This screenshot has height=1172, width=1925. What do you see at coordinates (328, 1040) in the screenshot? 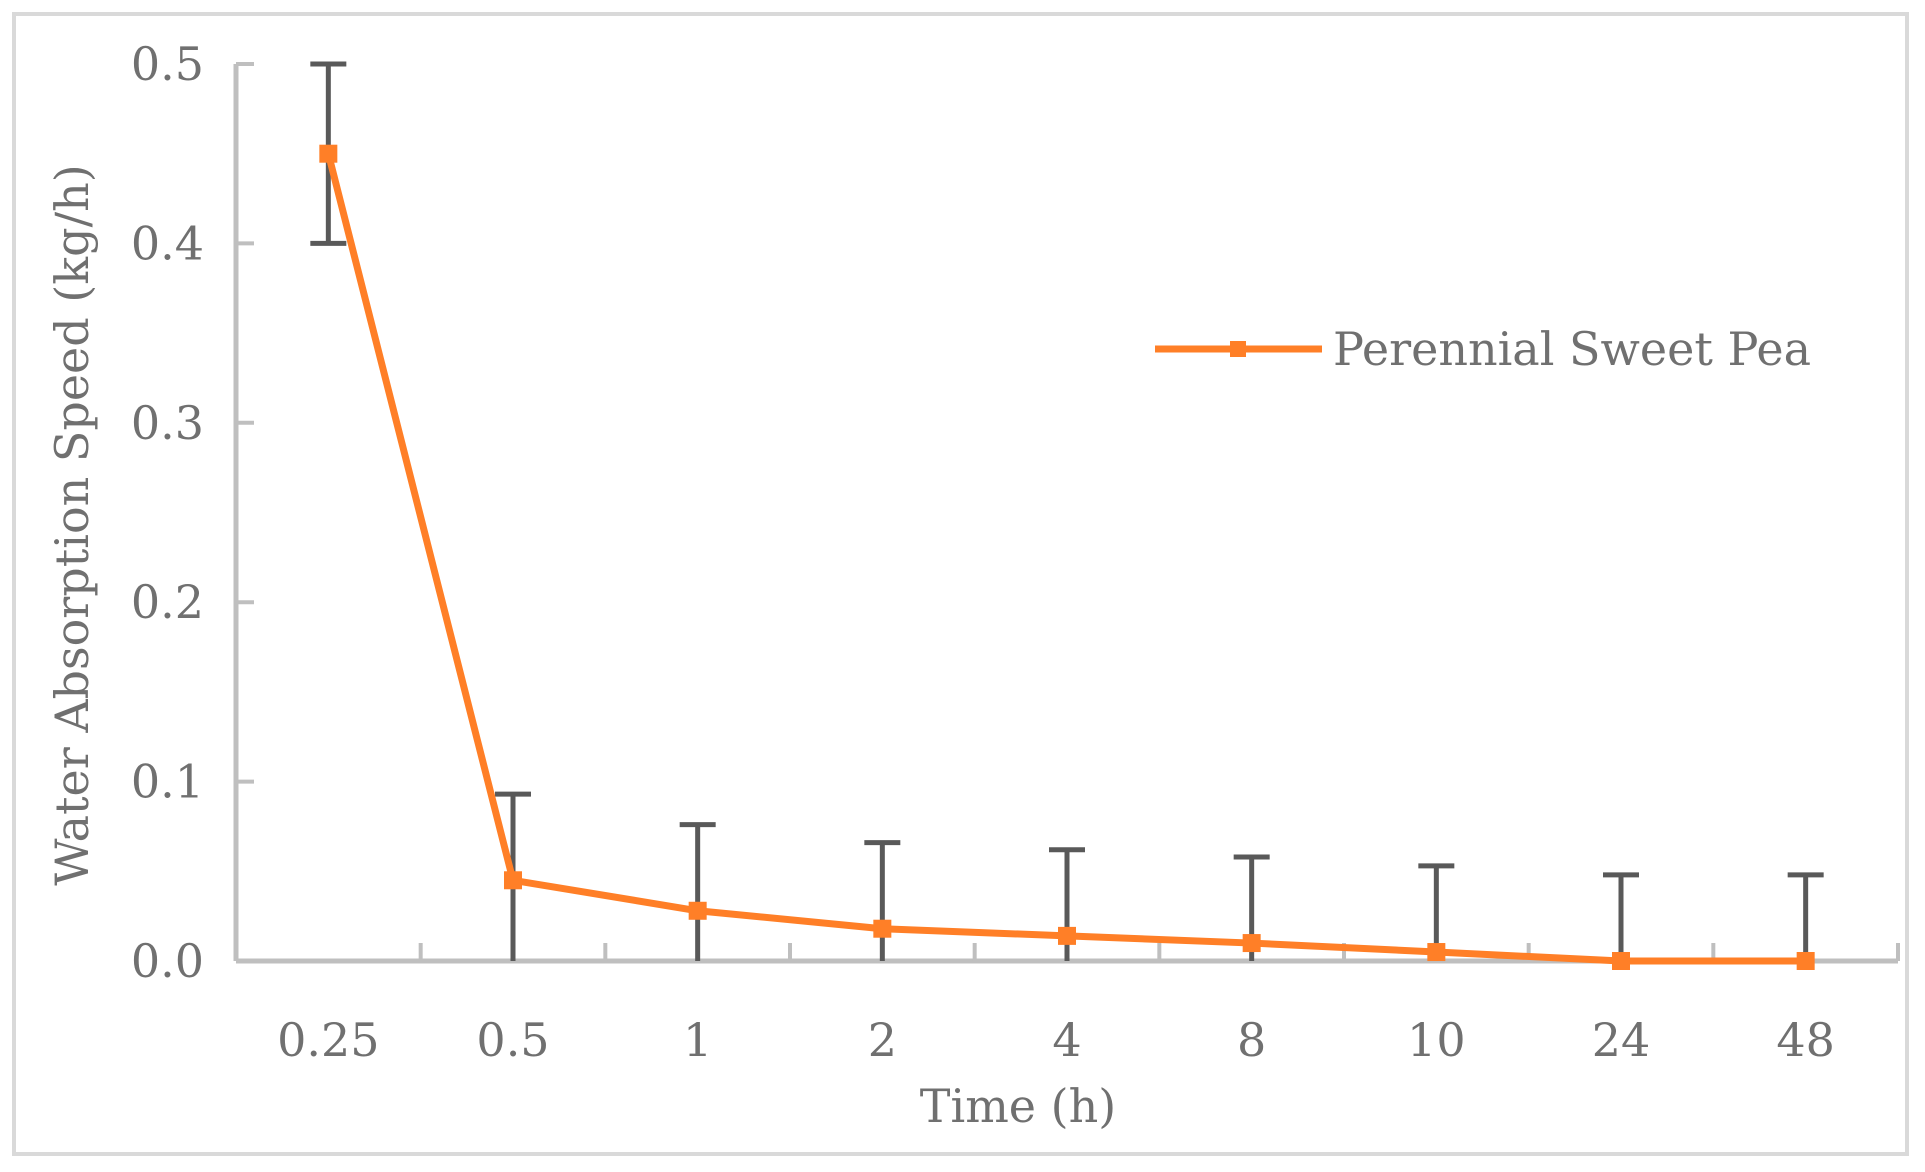
I see `x-tick-label: 0.25` at bounding box center [328, 1040].